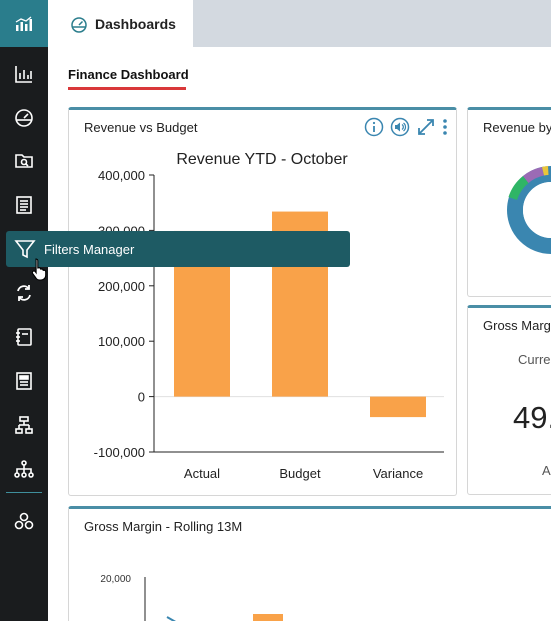 This screenshot has width=551, height=621. Describe the element at coordinates (178, 249) in the screenshot. I see `filters-manager-tooltip: Filters Manager` at that location.